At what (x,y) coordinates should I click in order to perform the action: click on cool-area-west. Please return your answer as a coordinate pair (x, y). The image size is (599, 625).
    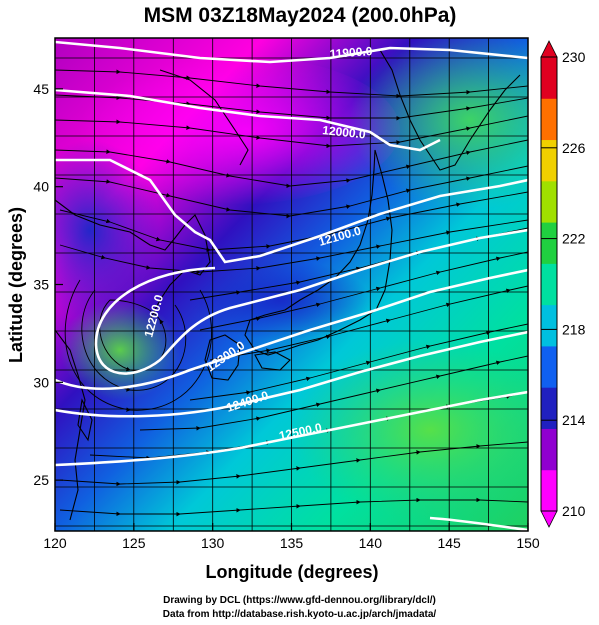
    Looking at the image, I should click on (107, 230).